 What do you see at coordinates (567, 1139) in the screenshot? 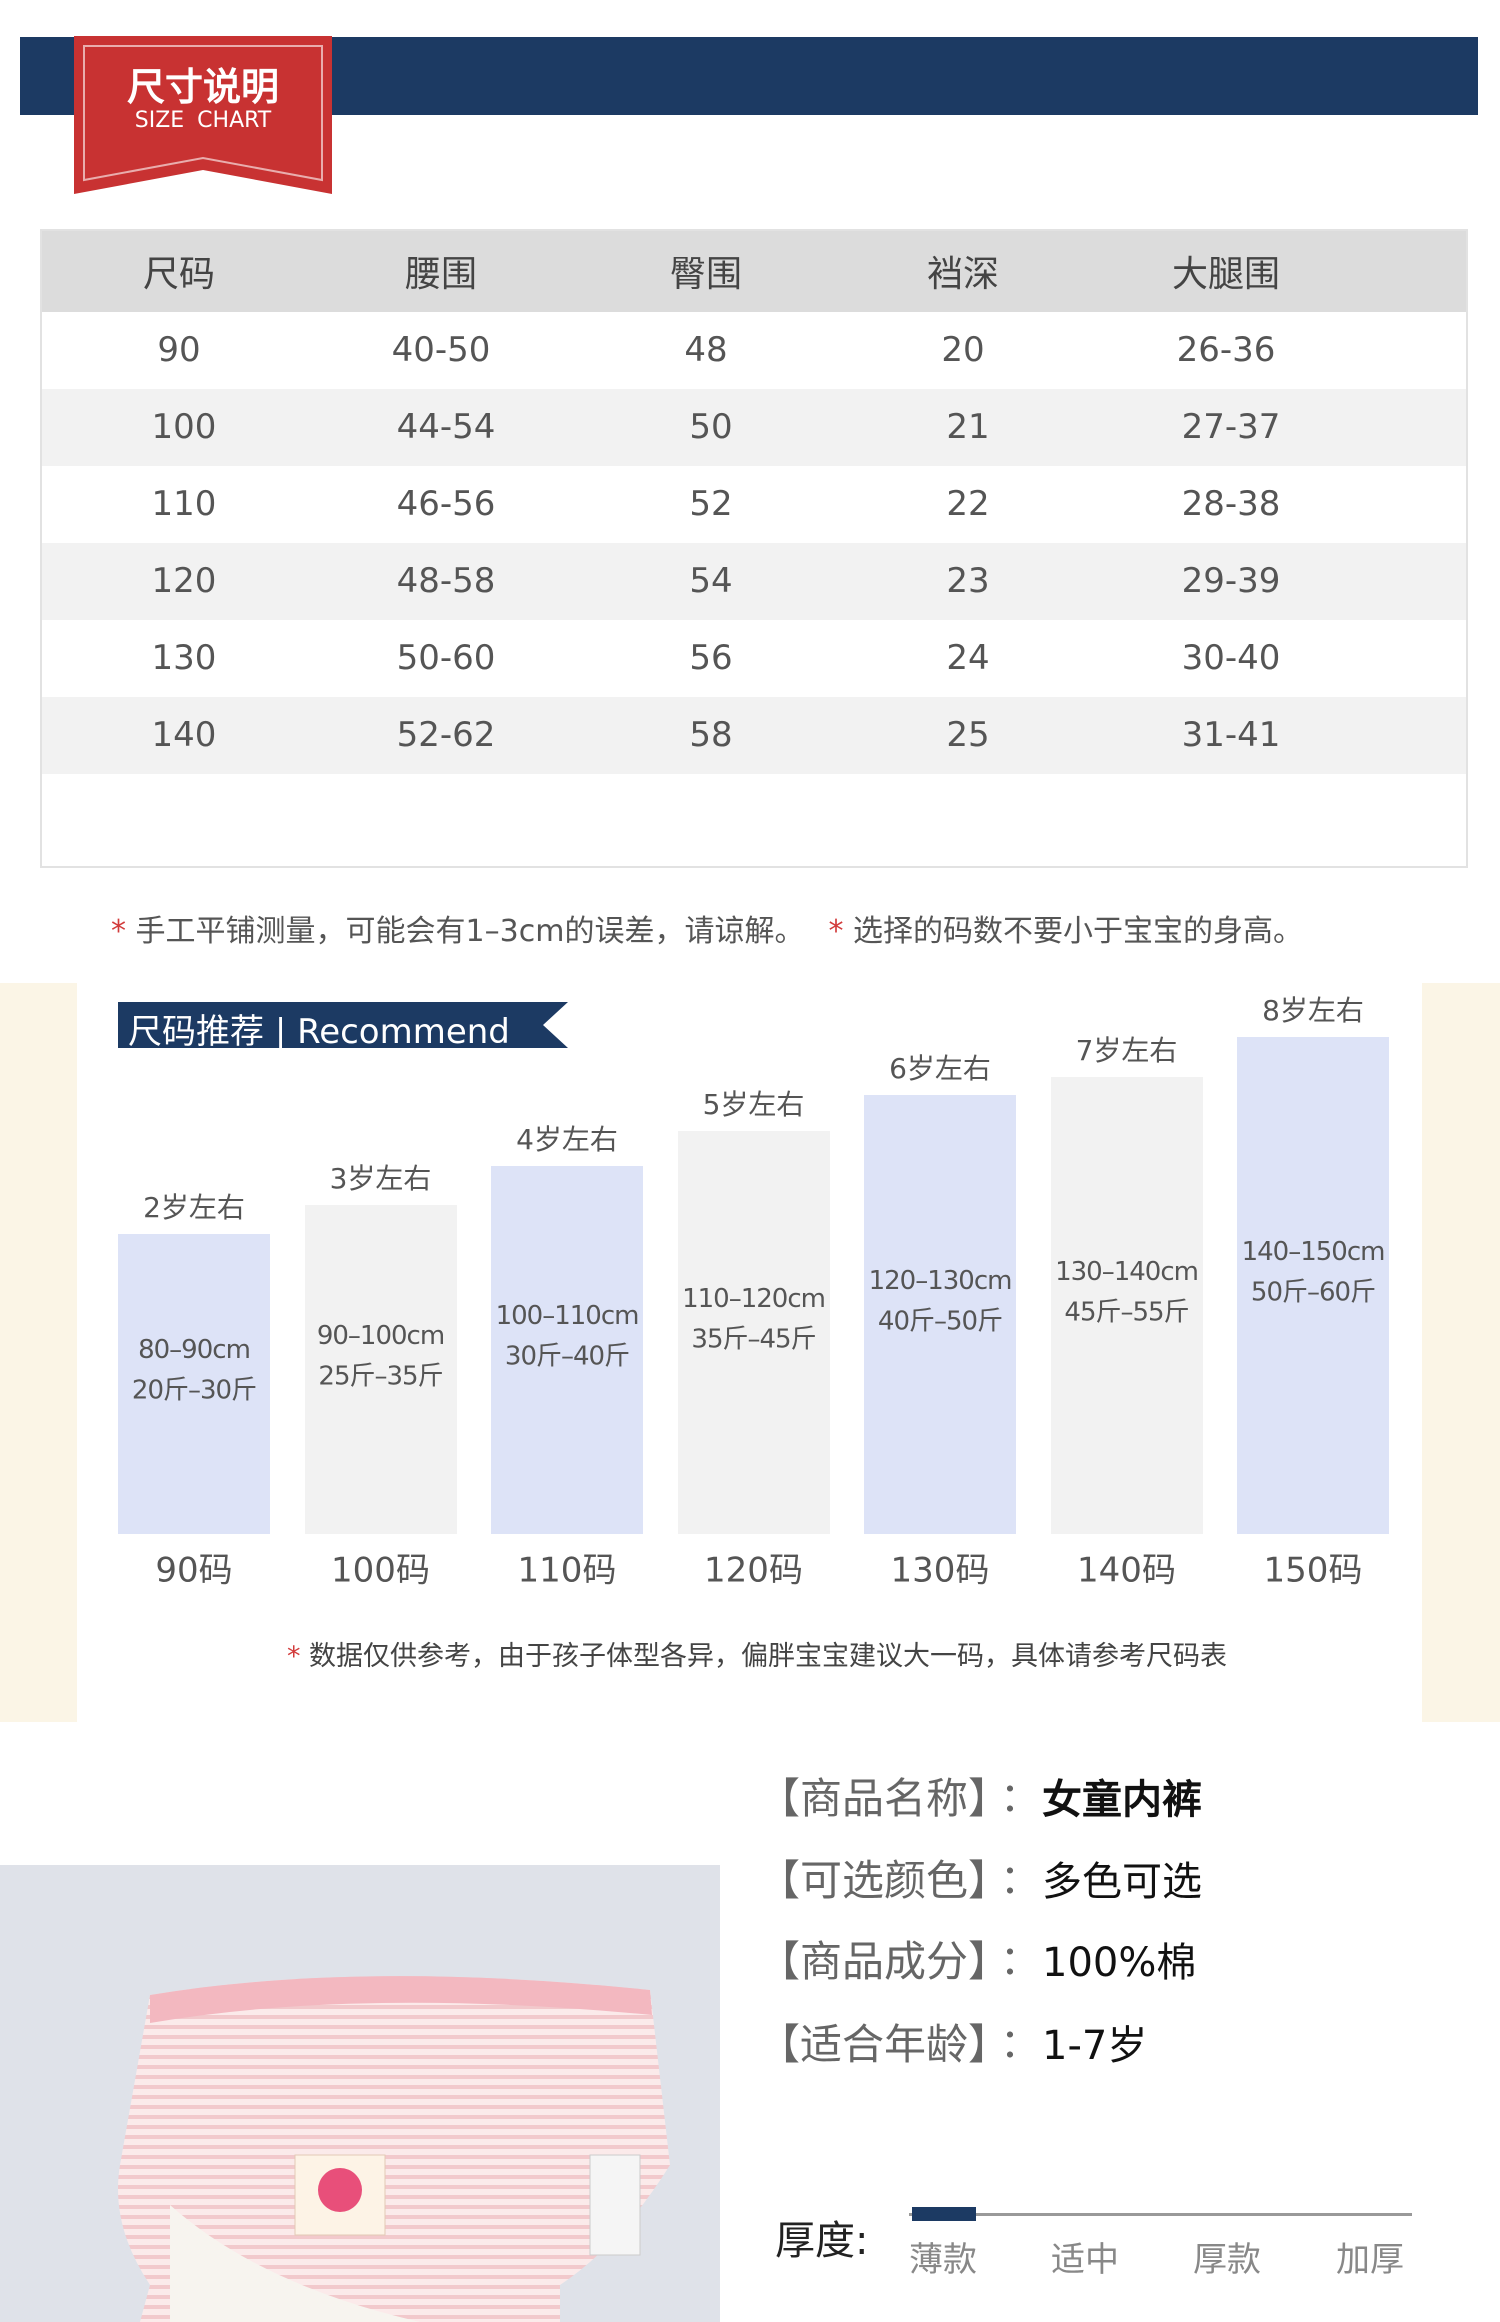
I see `age-label: 4岁左右` at bounding box center [567, 1139].